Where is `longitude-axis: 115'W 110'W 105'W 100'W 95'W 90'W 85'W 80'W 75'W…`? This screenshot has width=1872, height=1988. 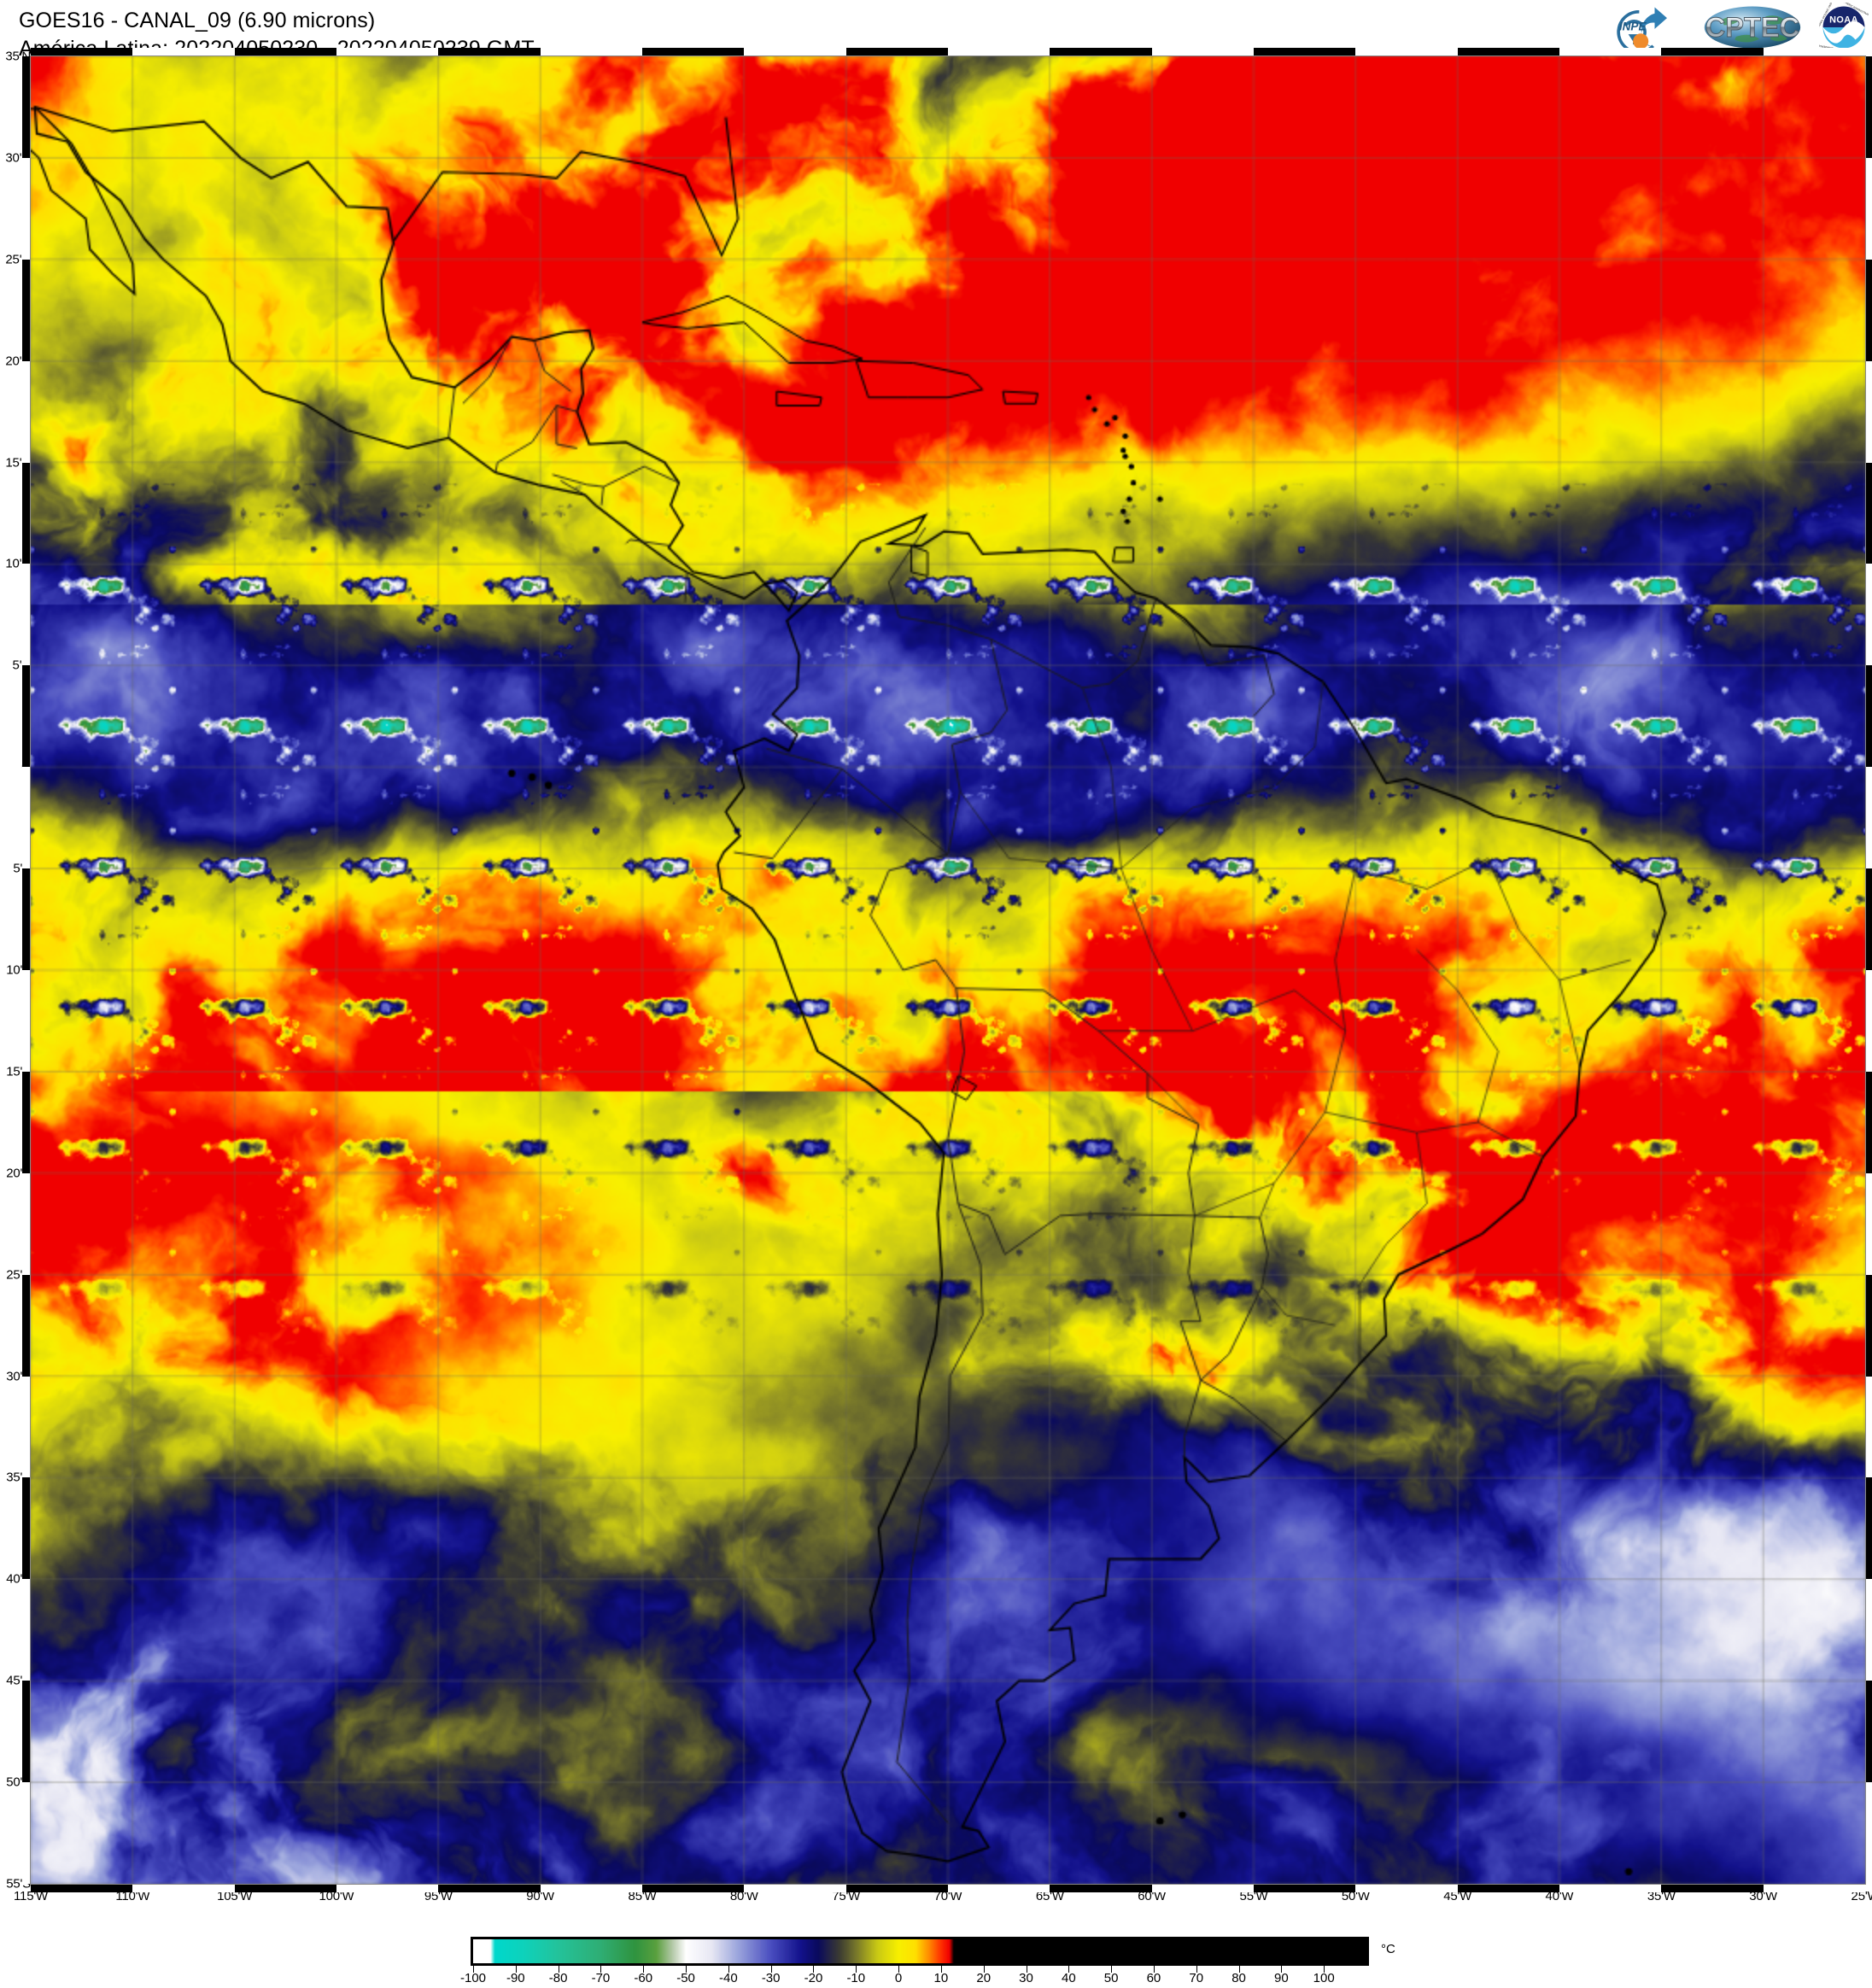 longitude-axis: 115'W 110'W 105'W 100'W 95'W 90'W 85'W 80'W 75'W… is located at coordinates (936, 1901).